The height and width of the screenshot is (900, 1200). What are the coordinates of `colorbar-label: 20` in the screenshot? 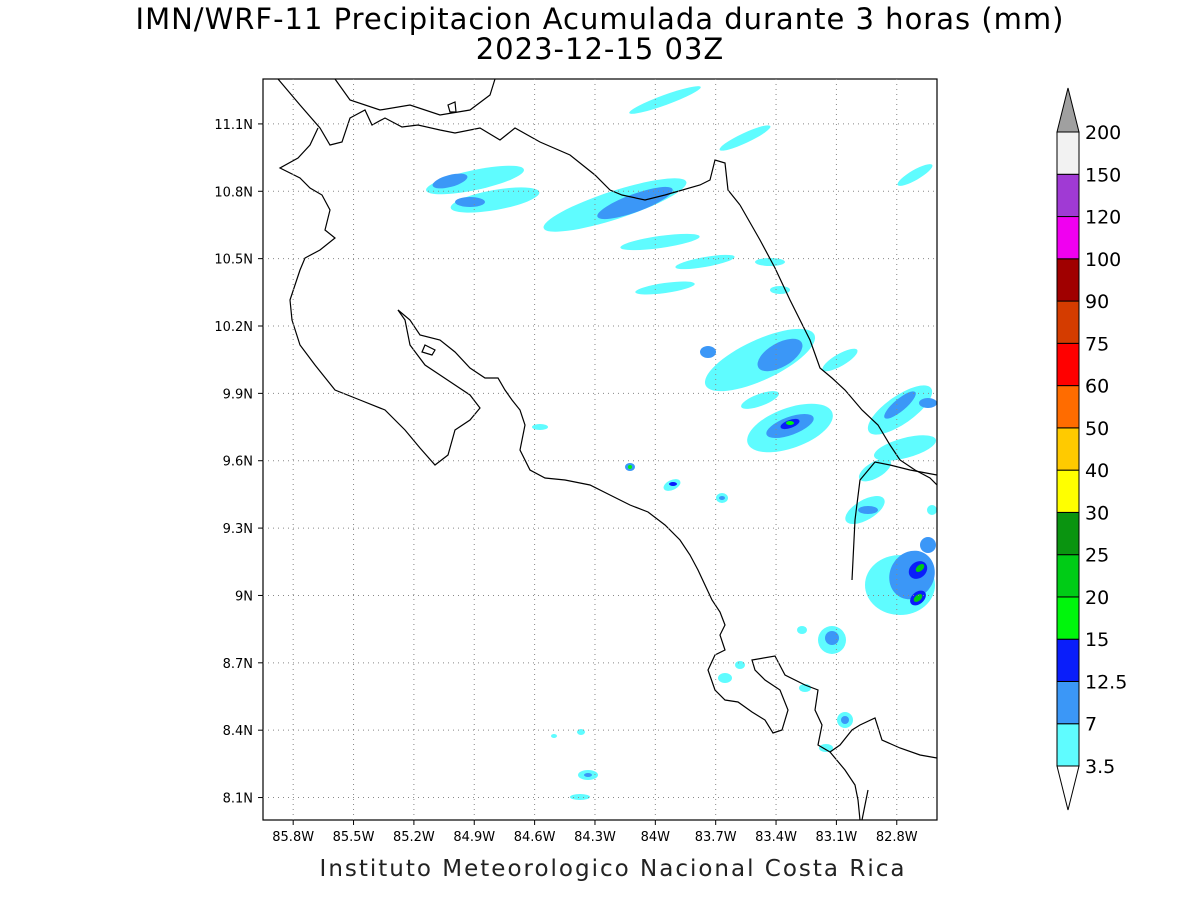 It's located at (1097, 598).